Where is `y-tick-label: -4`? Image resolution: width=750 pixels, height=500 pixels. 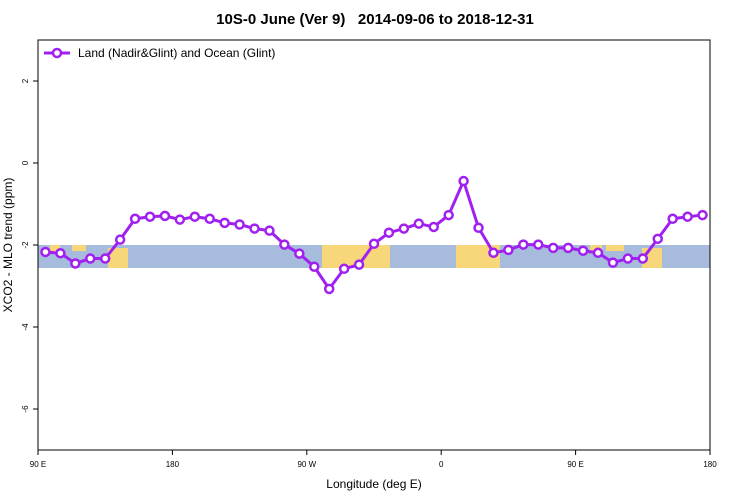
y-tick-label: -4 is located at coordinates (25, 327).